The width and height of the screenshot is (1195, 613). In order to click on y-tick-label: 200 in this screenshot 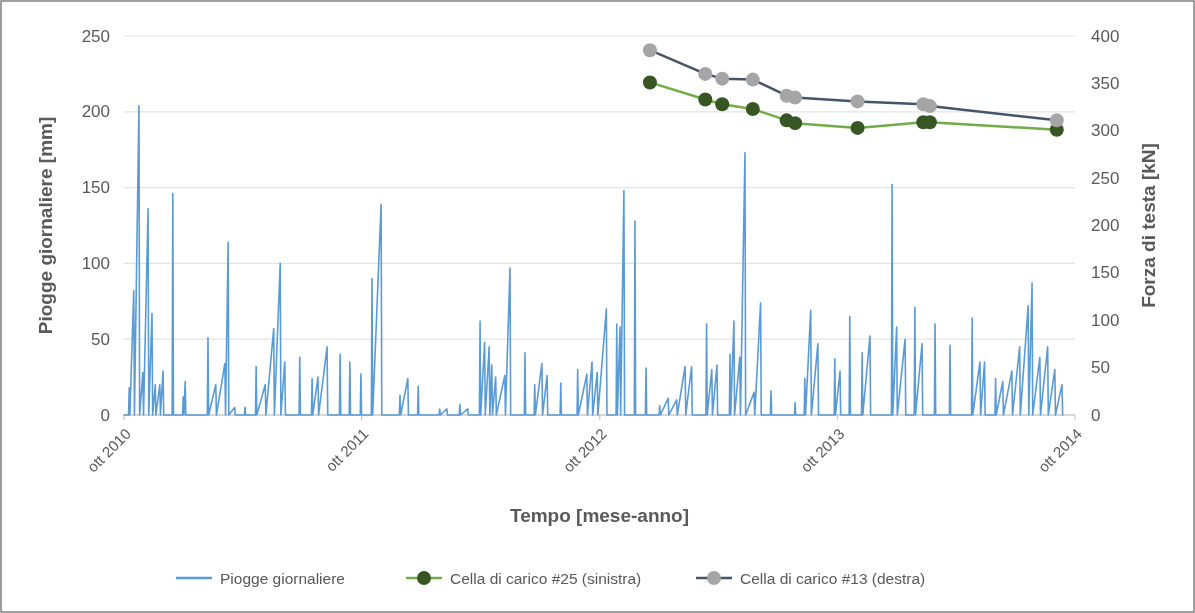, I will do `click(95, 112)`.